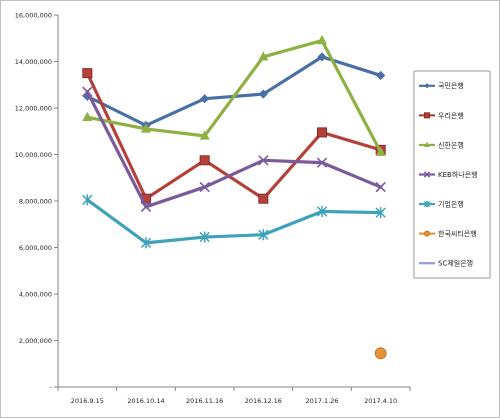  What do you see at coordinates (263, 401) in the screenshot?
I see `x-tick-label: 2016.12.16` at bounding box center [263, 401].